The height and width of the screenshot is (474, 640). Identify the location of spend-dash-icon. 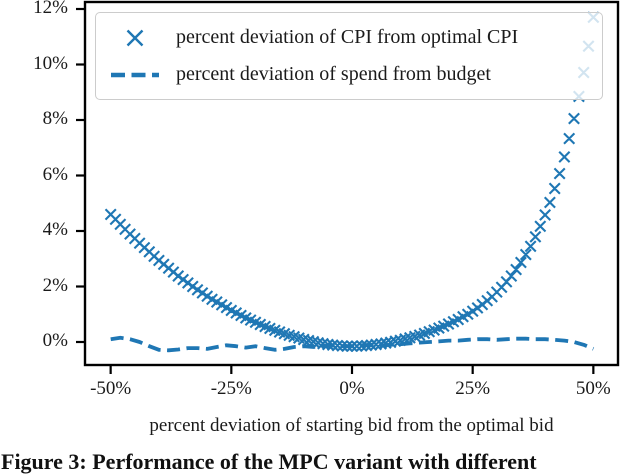
(135, 75).